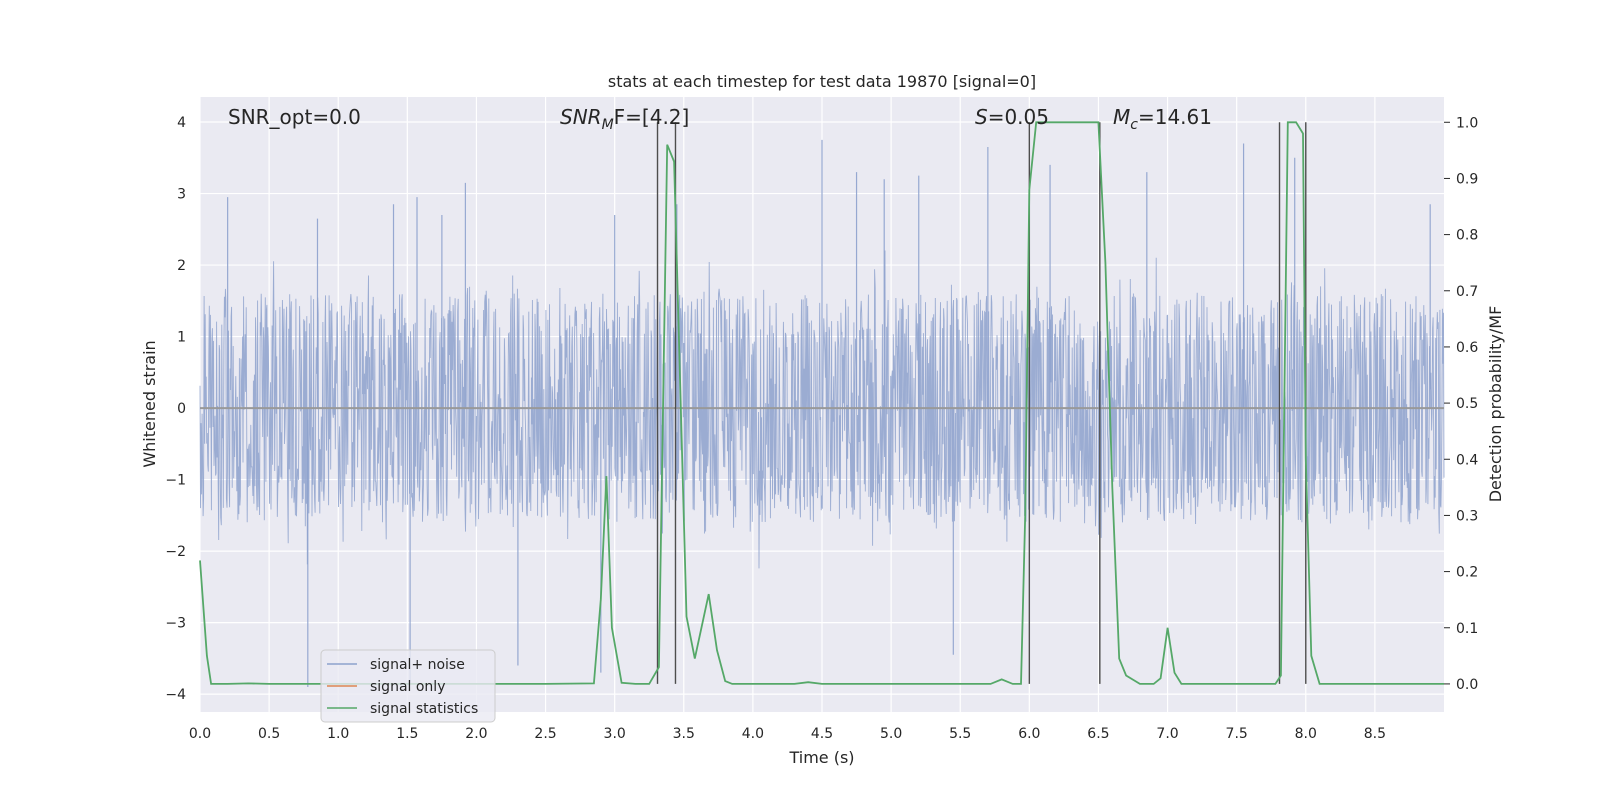  What do you see at coordinates (684, 734) in the screenshot?
I see `x-tick-label: 3.5` at bounding box center [684, 734].